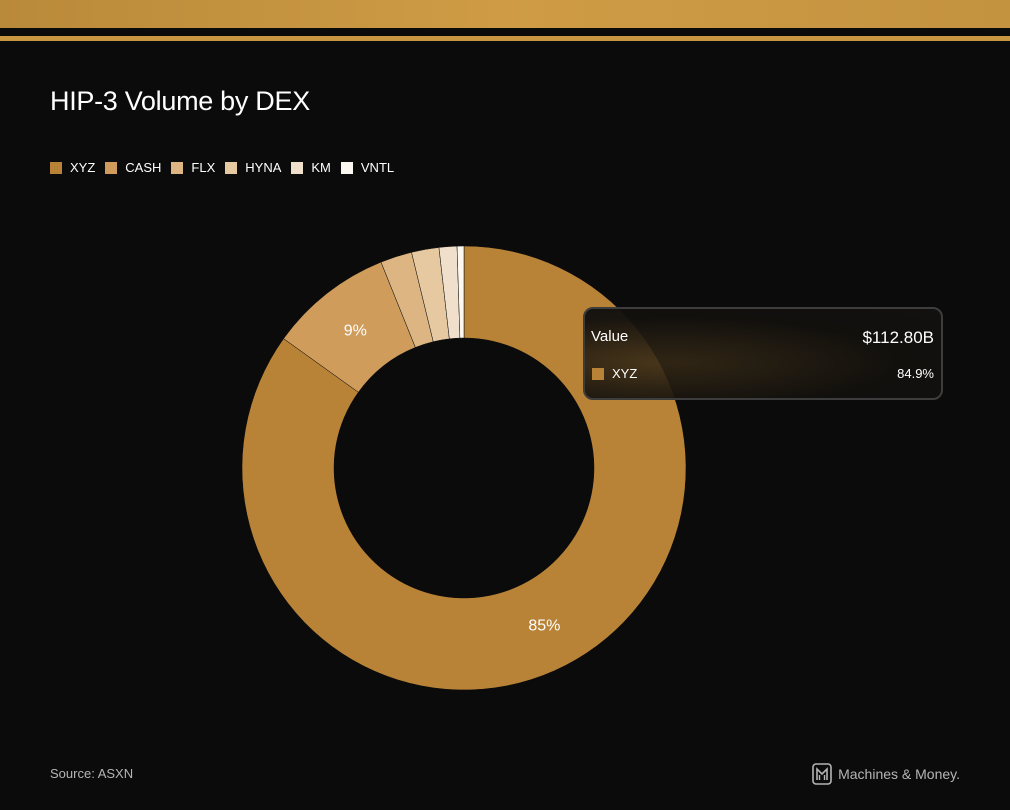  I want to click on tooltip: Value $112.80B XYZ 84.9%, so click(763, 353).